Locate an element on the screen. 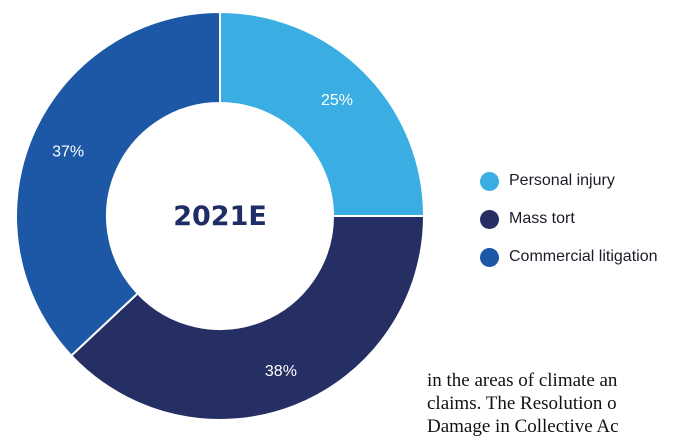 This screenshot has height=438, width=698. legend-item-mass-tort: Mass tort is located at coordinates (569, 219).